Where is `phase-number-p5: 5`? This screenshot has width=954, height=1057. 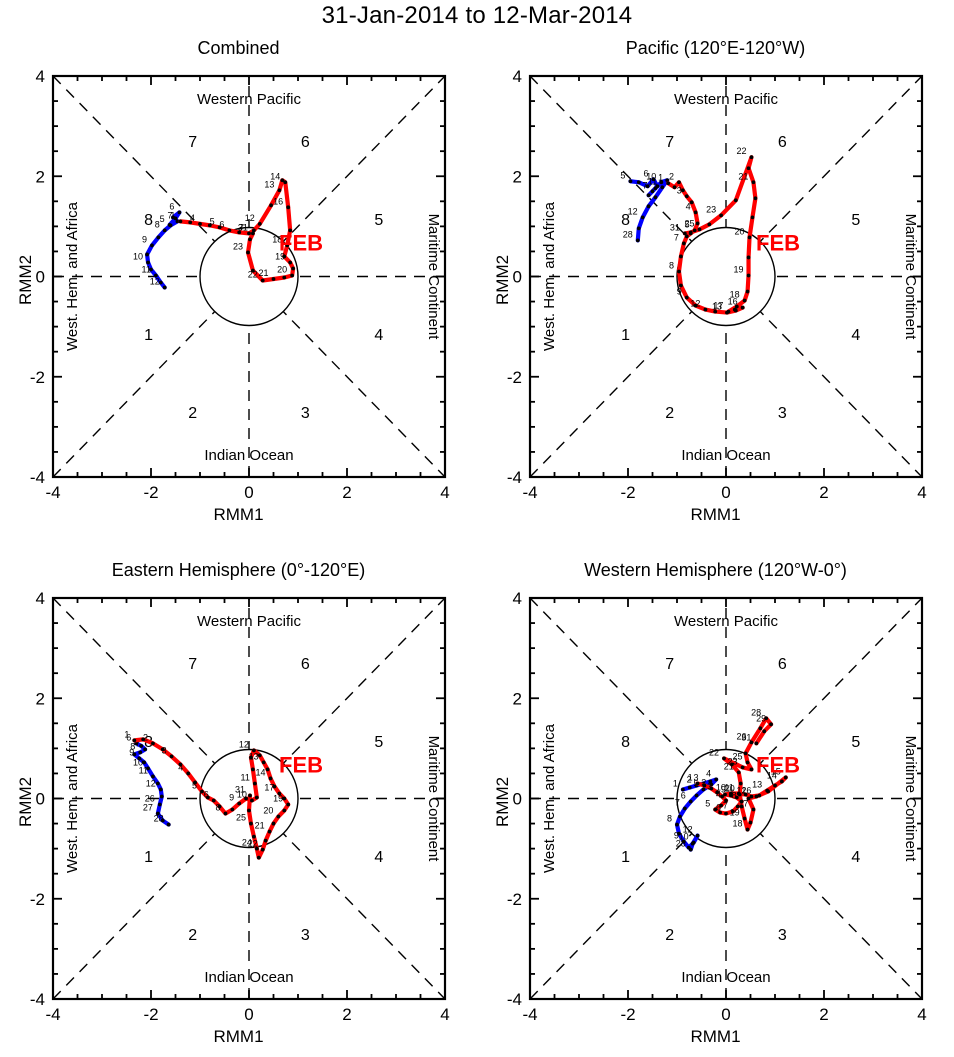 phase-number-p5: 5 is located at coordinates (378, 220).